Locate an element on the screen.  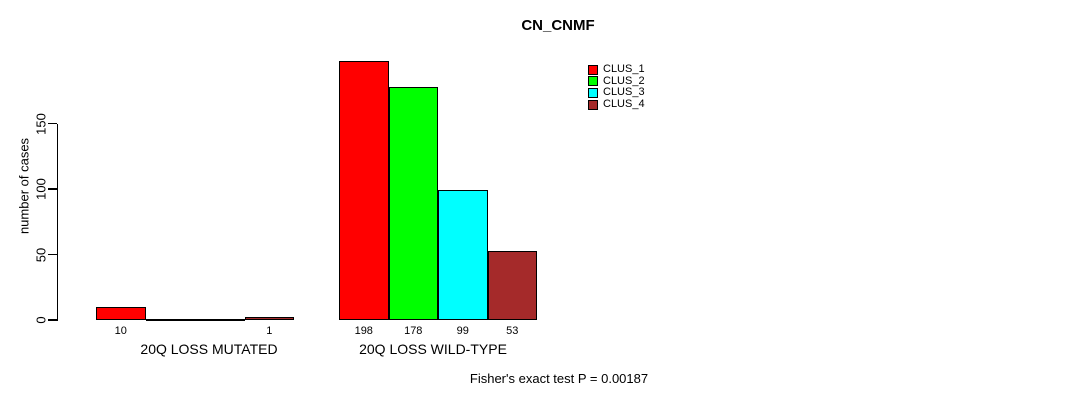
bar-clus_1-group1 is located at coordinates (121, 313).